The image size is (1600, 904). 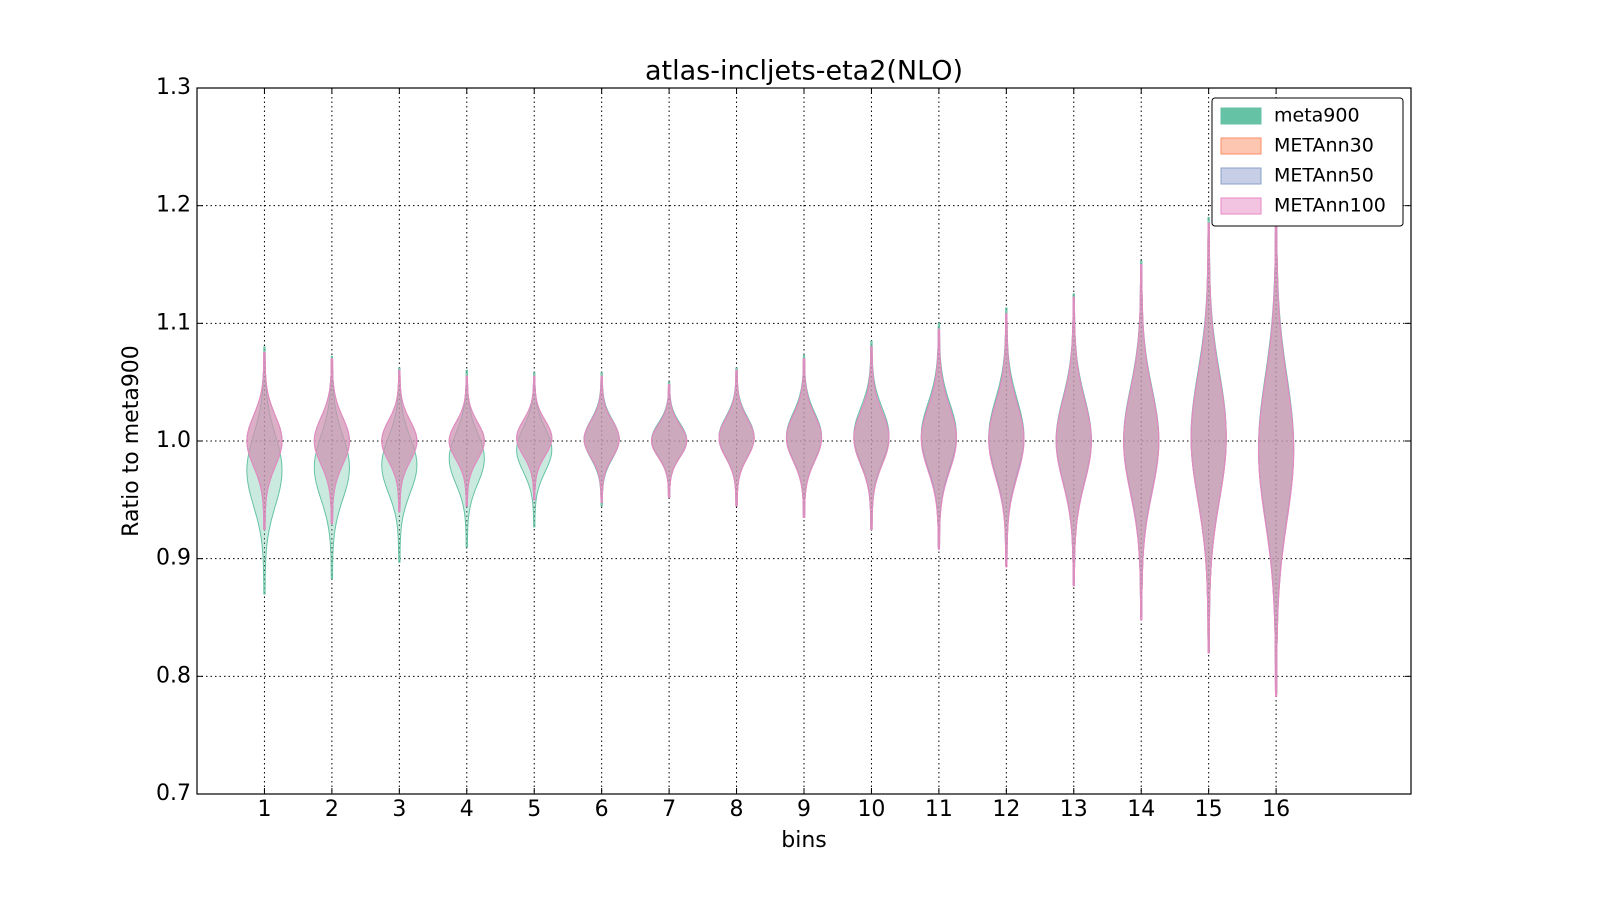 What do you see at coordinates (332, 809) in the screenshot?
I see `x-tick-label: 2` at bounding box center [332, 809].